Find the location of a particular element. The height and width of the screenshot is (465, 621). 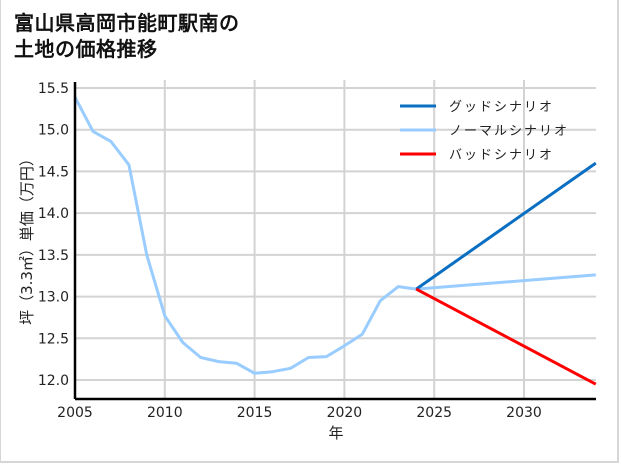

x-tick-label: 2015 is located at coordinates (255, 413).